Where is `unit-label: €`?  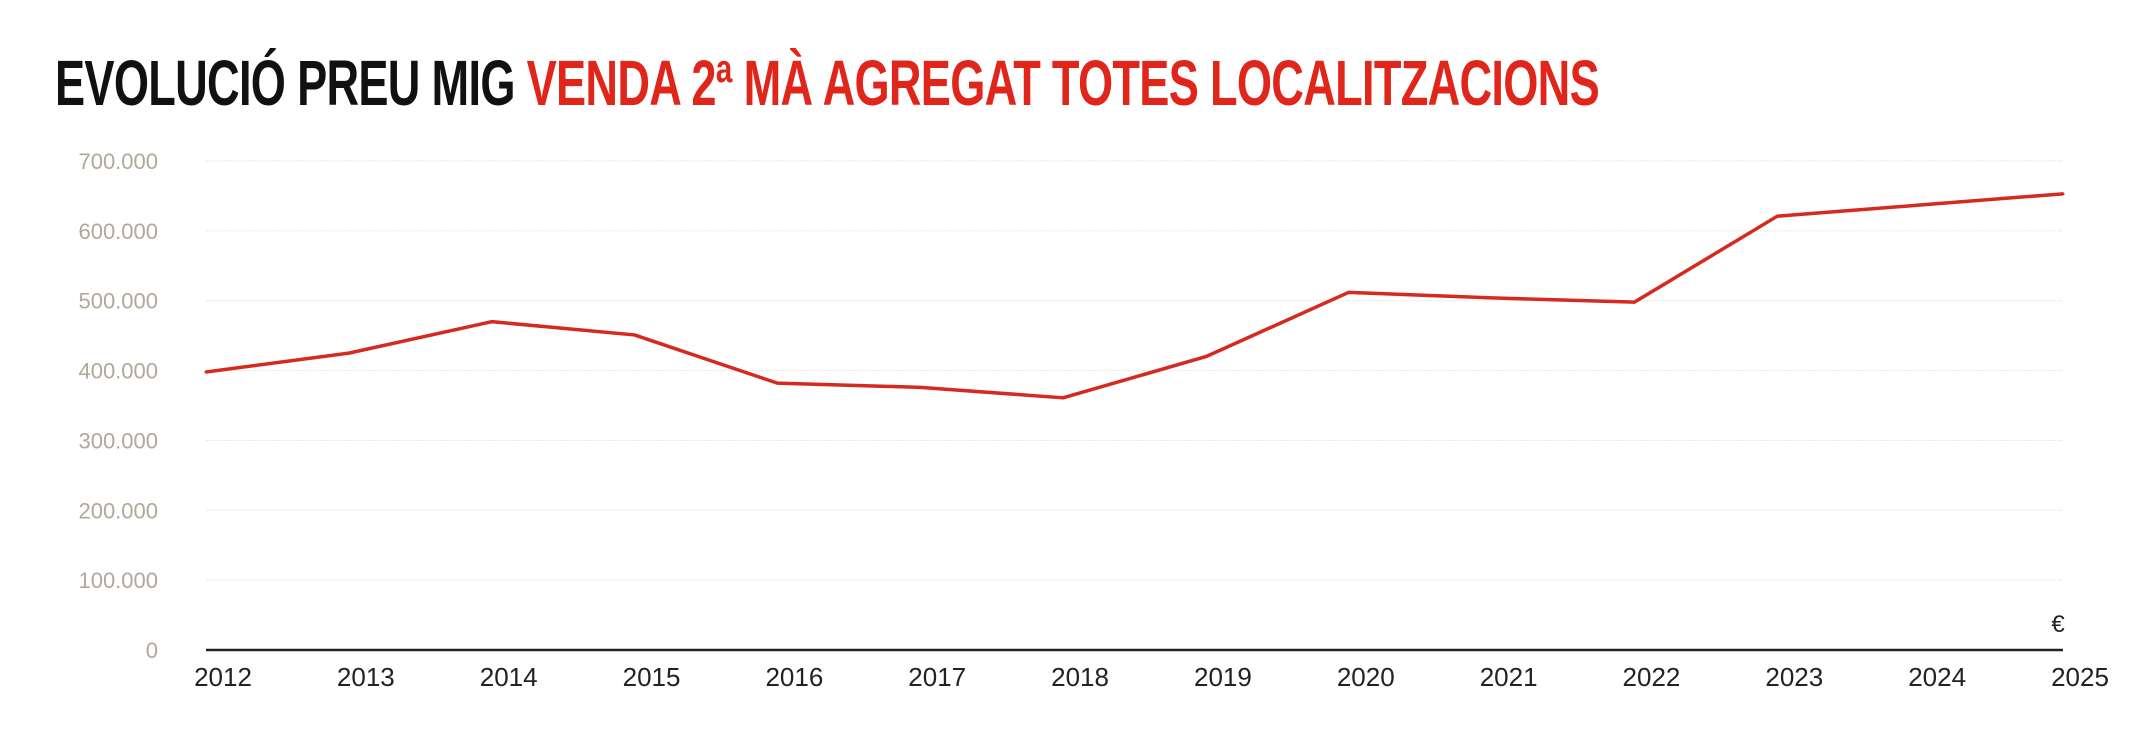
unit-label: € is located at coordinates (2058, 624).